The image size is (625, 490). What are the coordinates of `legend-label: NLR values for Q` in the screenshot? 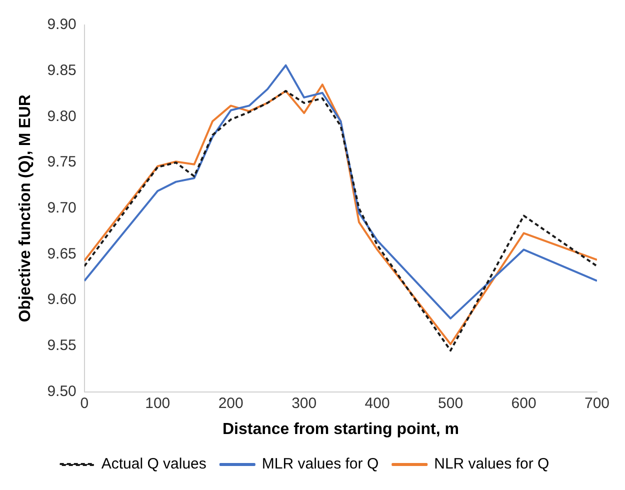 It's located at (492, 464).